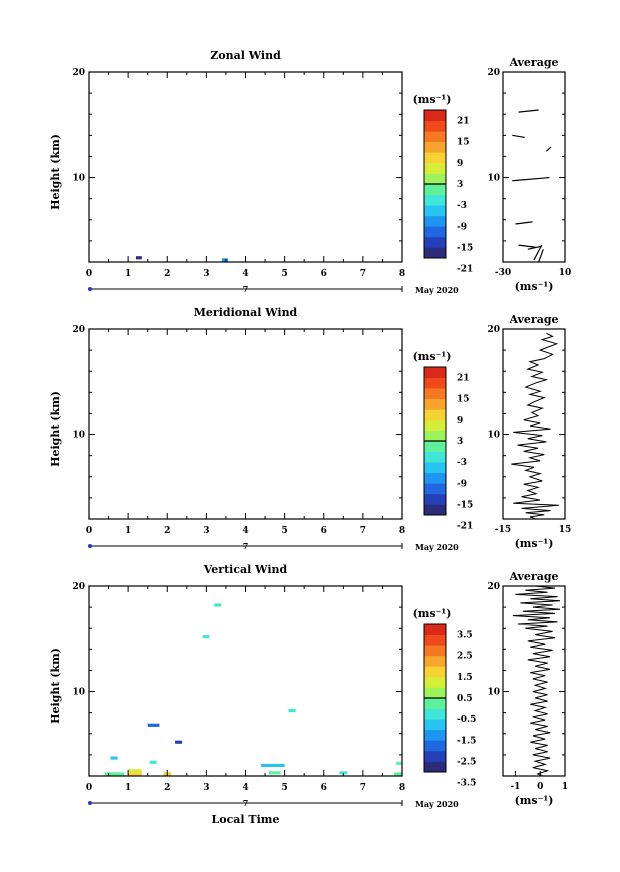 The image size is (620, 872). I want to click on average-frame, so click(534, 681).